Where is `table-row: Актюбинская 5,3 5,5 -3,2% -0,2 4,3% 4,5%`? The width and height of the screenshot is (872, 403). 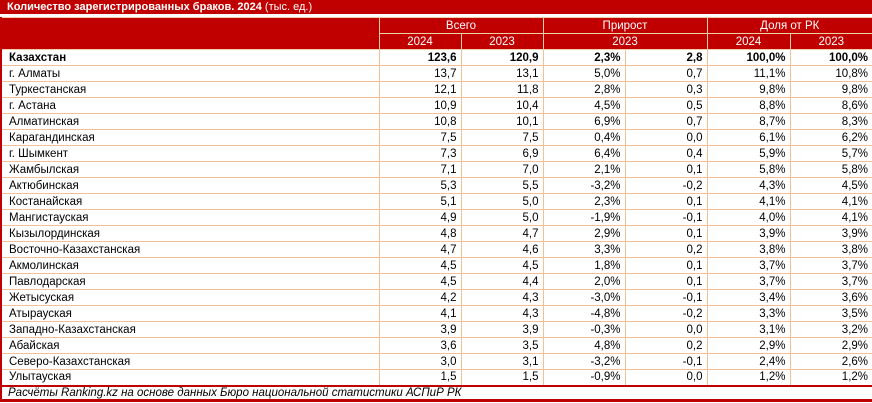
table-row: Актюбинская 5,3 5,5 -3,2% -0,2 4,3% 4,5% is located at coordinates (436, 185).